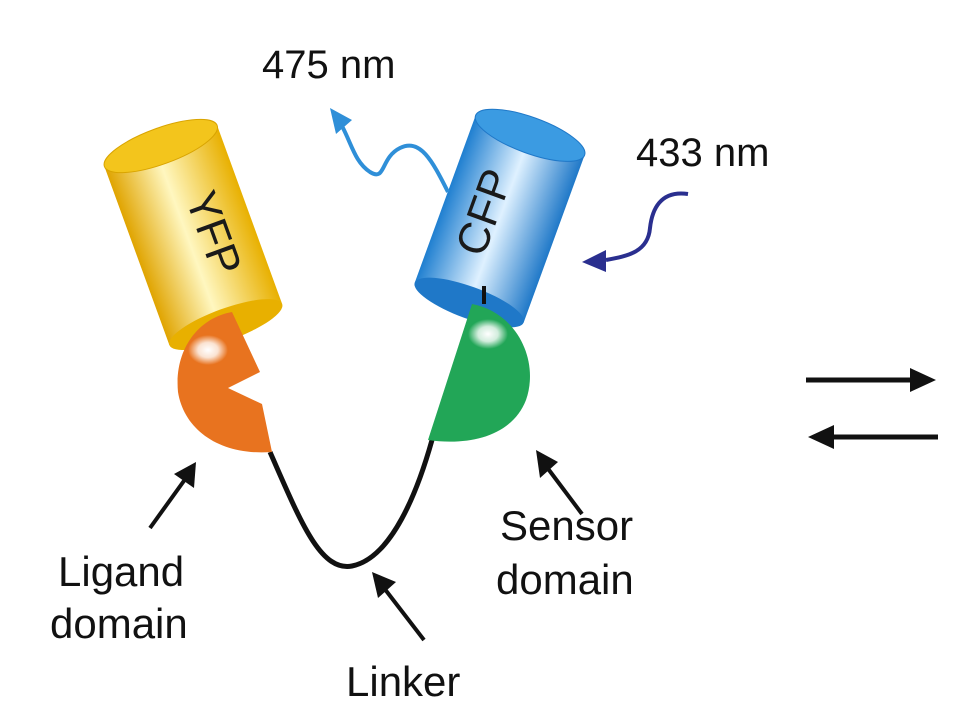 The width and height of the screenshot is (960, 720). What do you see at coordinates (500, 218) in the screenshot?
I see `cfp-cylinder: CFP` at bounding box center [500, 218].